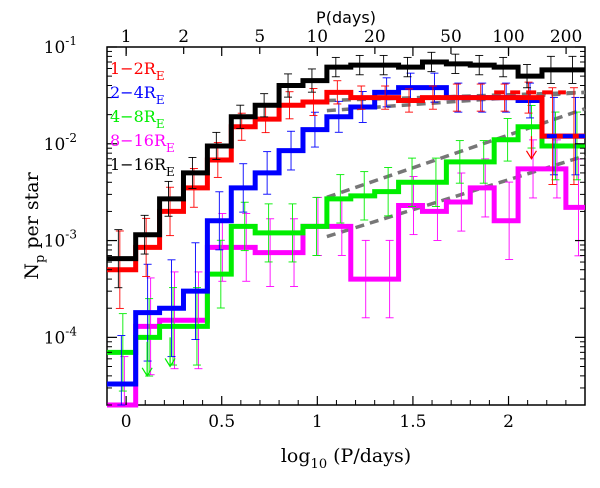 This screenshot has height=488, width=600. I want to click on x-tick-label-3: 1.5, so click(412, 422).